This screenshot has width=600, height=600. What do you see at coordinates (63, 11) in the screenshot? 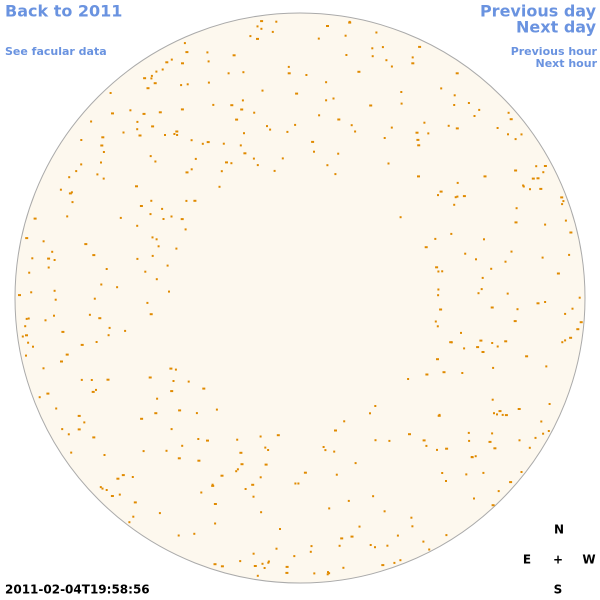
I see `back-link: Back to 2011` at bounding box center [63, 11].